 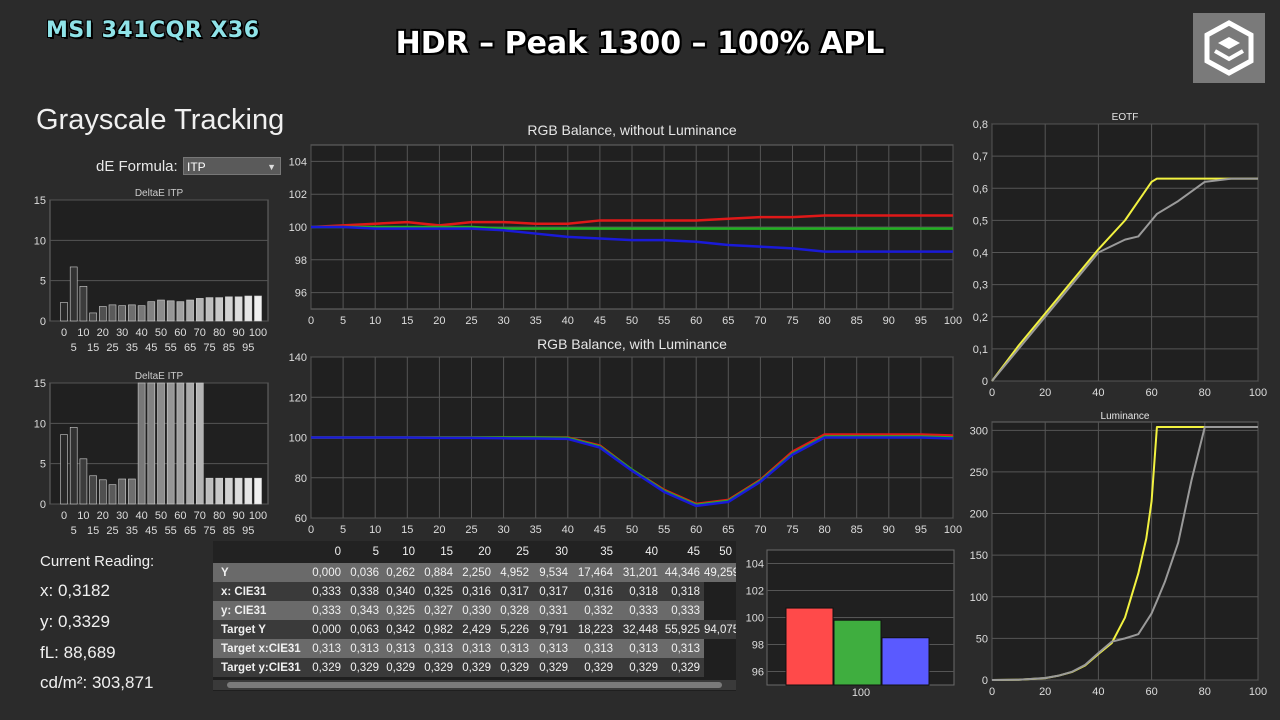 What do you see at coordinates (171, 531) in the screenshot?
I see `x-tick-label: 55` at bounding box center [171, 531].